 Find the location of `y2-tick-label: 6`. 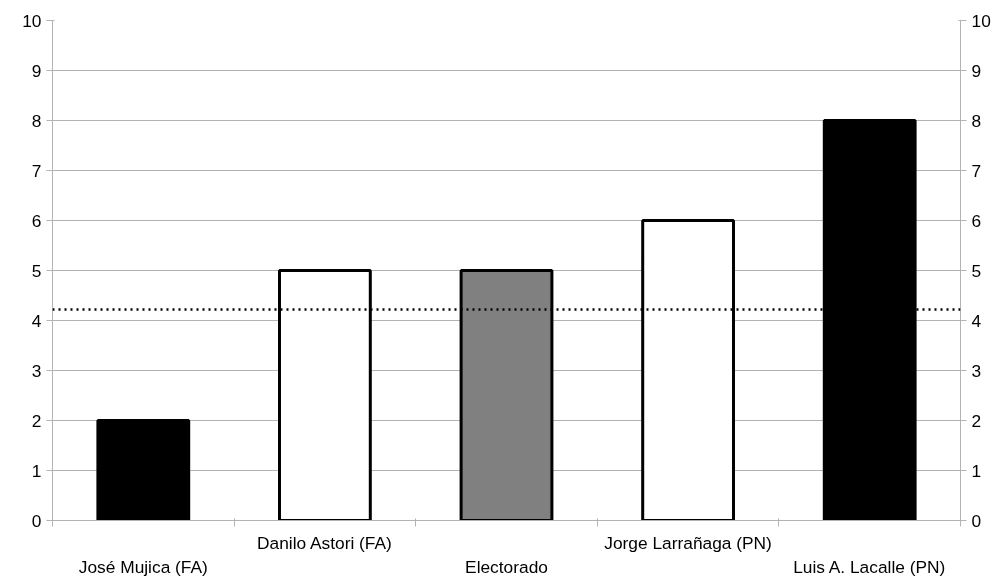

y2-tick-label: 6 is located at coordinates (976, 220).